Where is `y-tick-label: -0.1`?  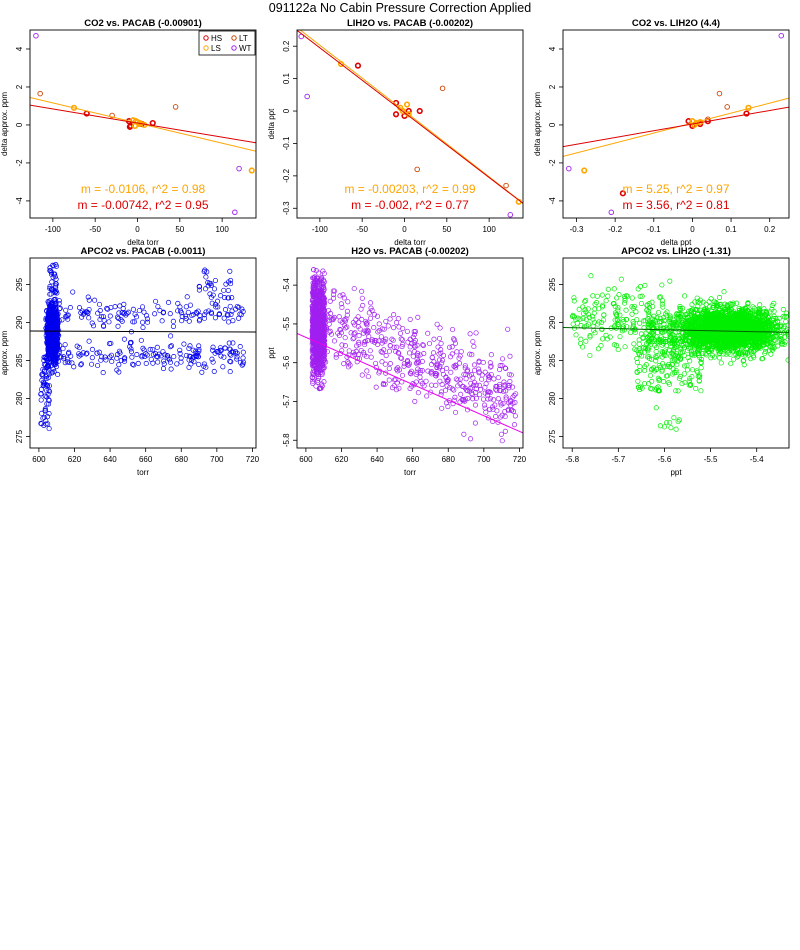
y-tick-label: -0.1 is located at coordinates (286, 143).